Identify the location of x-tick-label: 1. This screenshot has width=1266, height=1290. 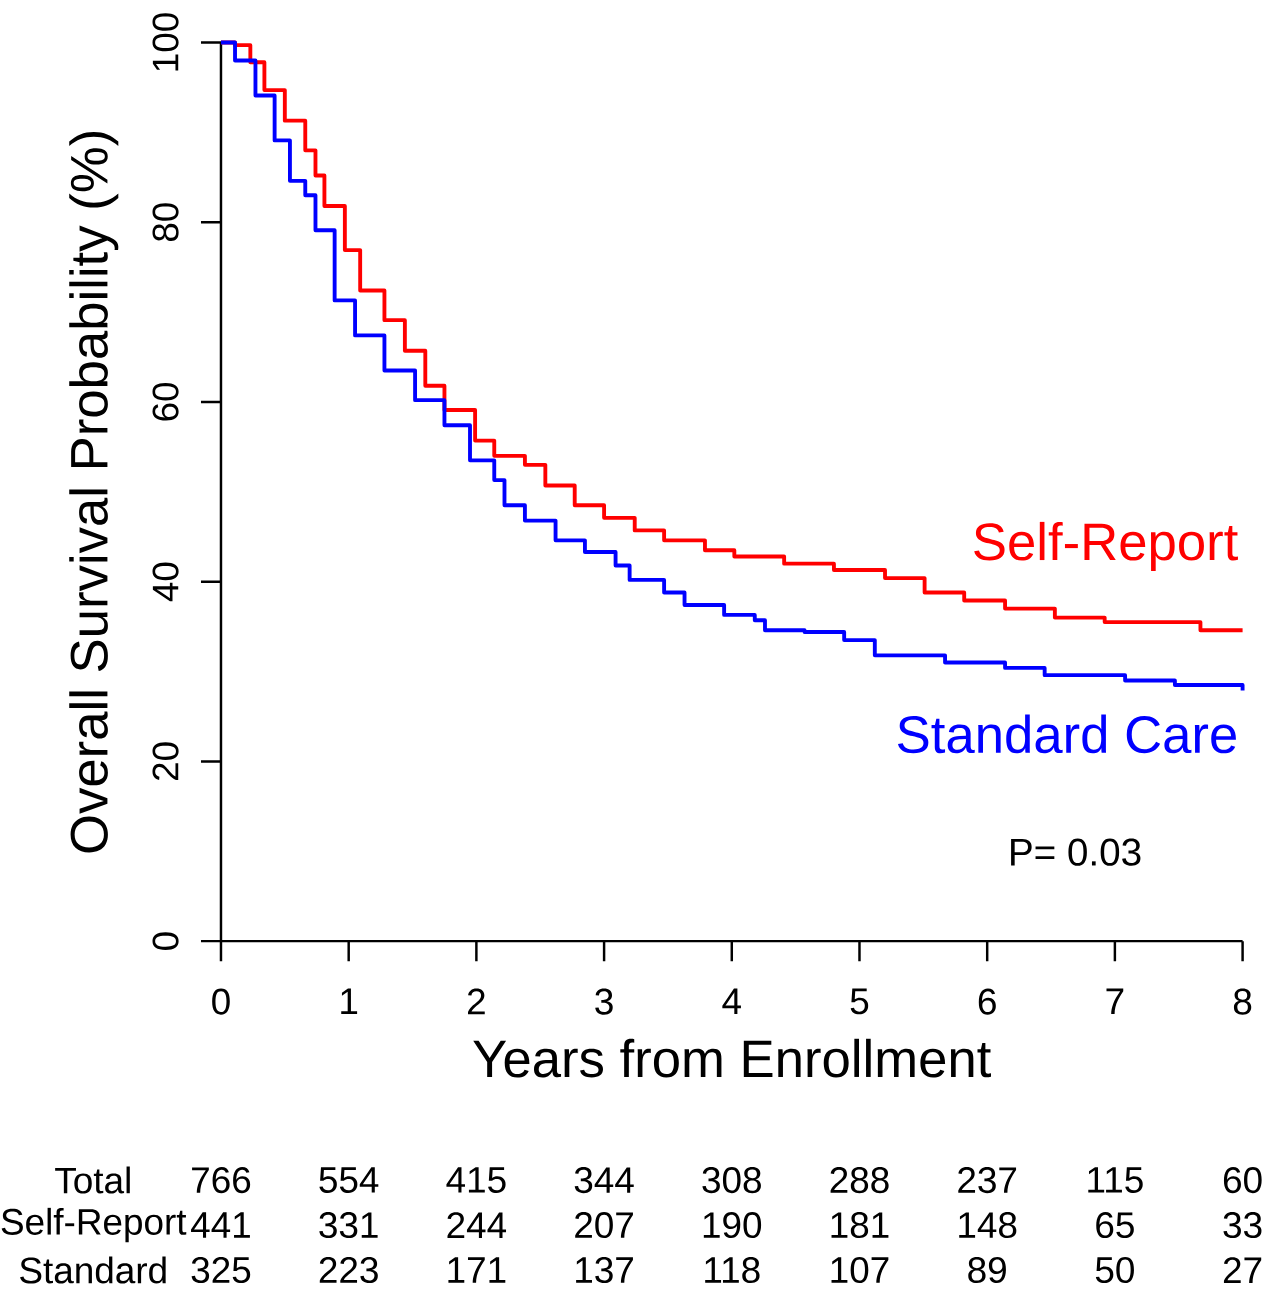
(349, 1001).